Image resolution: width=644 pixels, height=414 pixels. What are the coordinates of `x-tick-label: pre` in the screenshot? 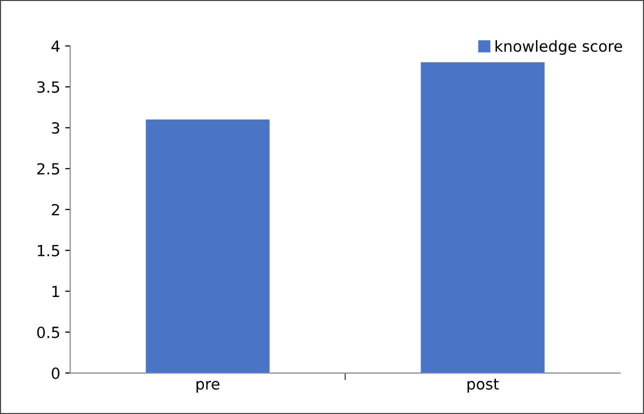 It's located at (208, 386).